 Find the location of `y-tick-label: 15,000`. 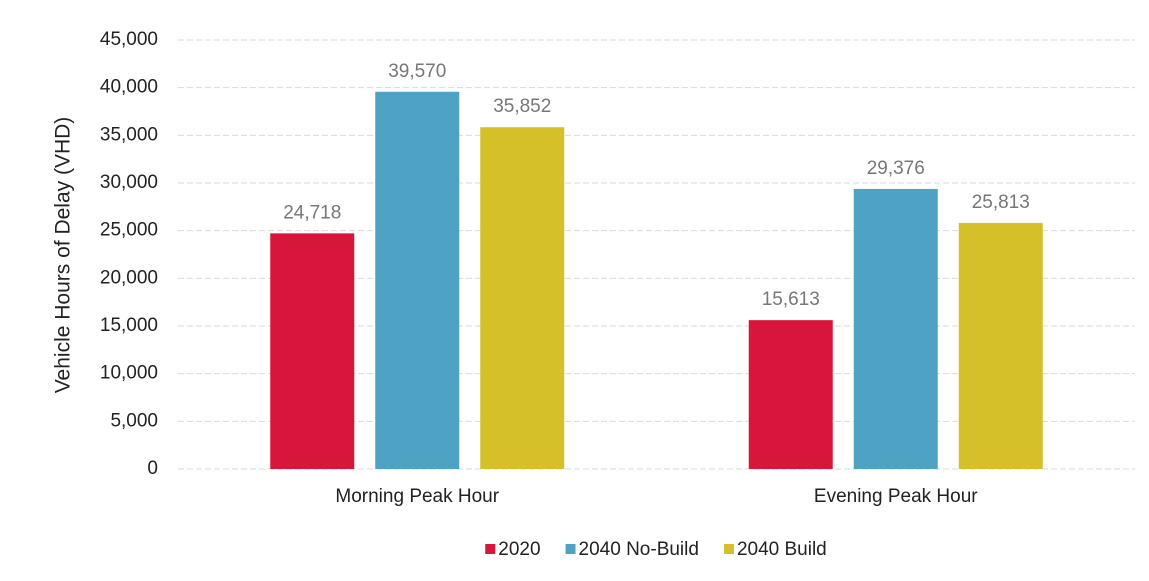

y-tick-label: 15,000 is located at coordinates (129, 325).